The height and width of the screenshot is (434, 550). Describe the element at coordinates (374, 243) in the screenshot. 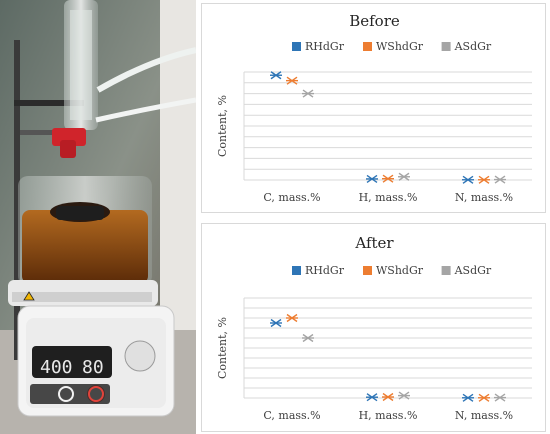

I see `chart-title: After` at that location.